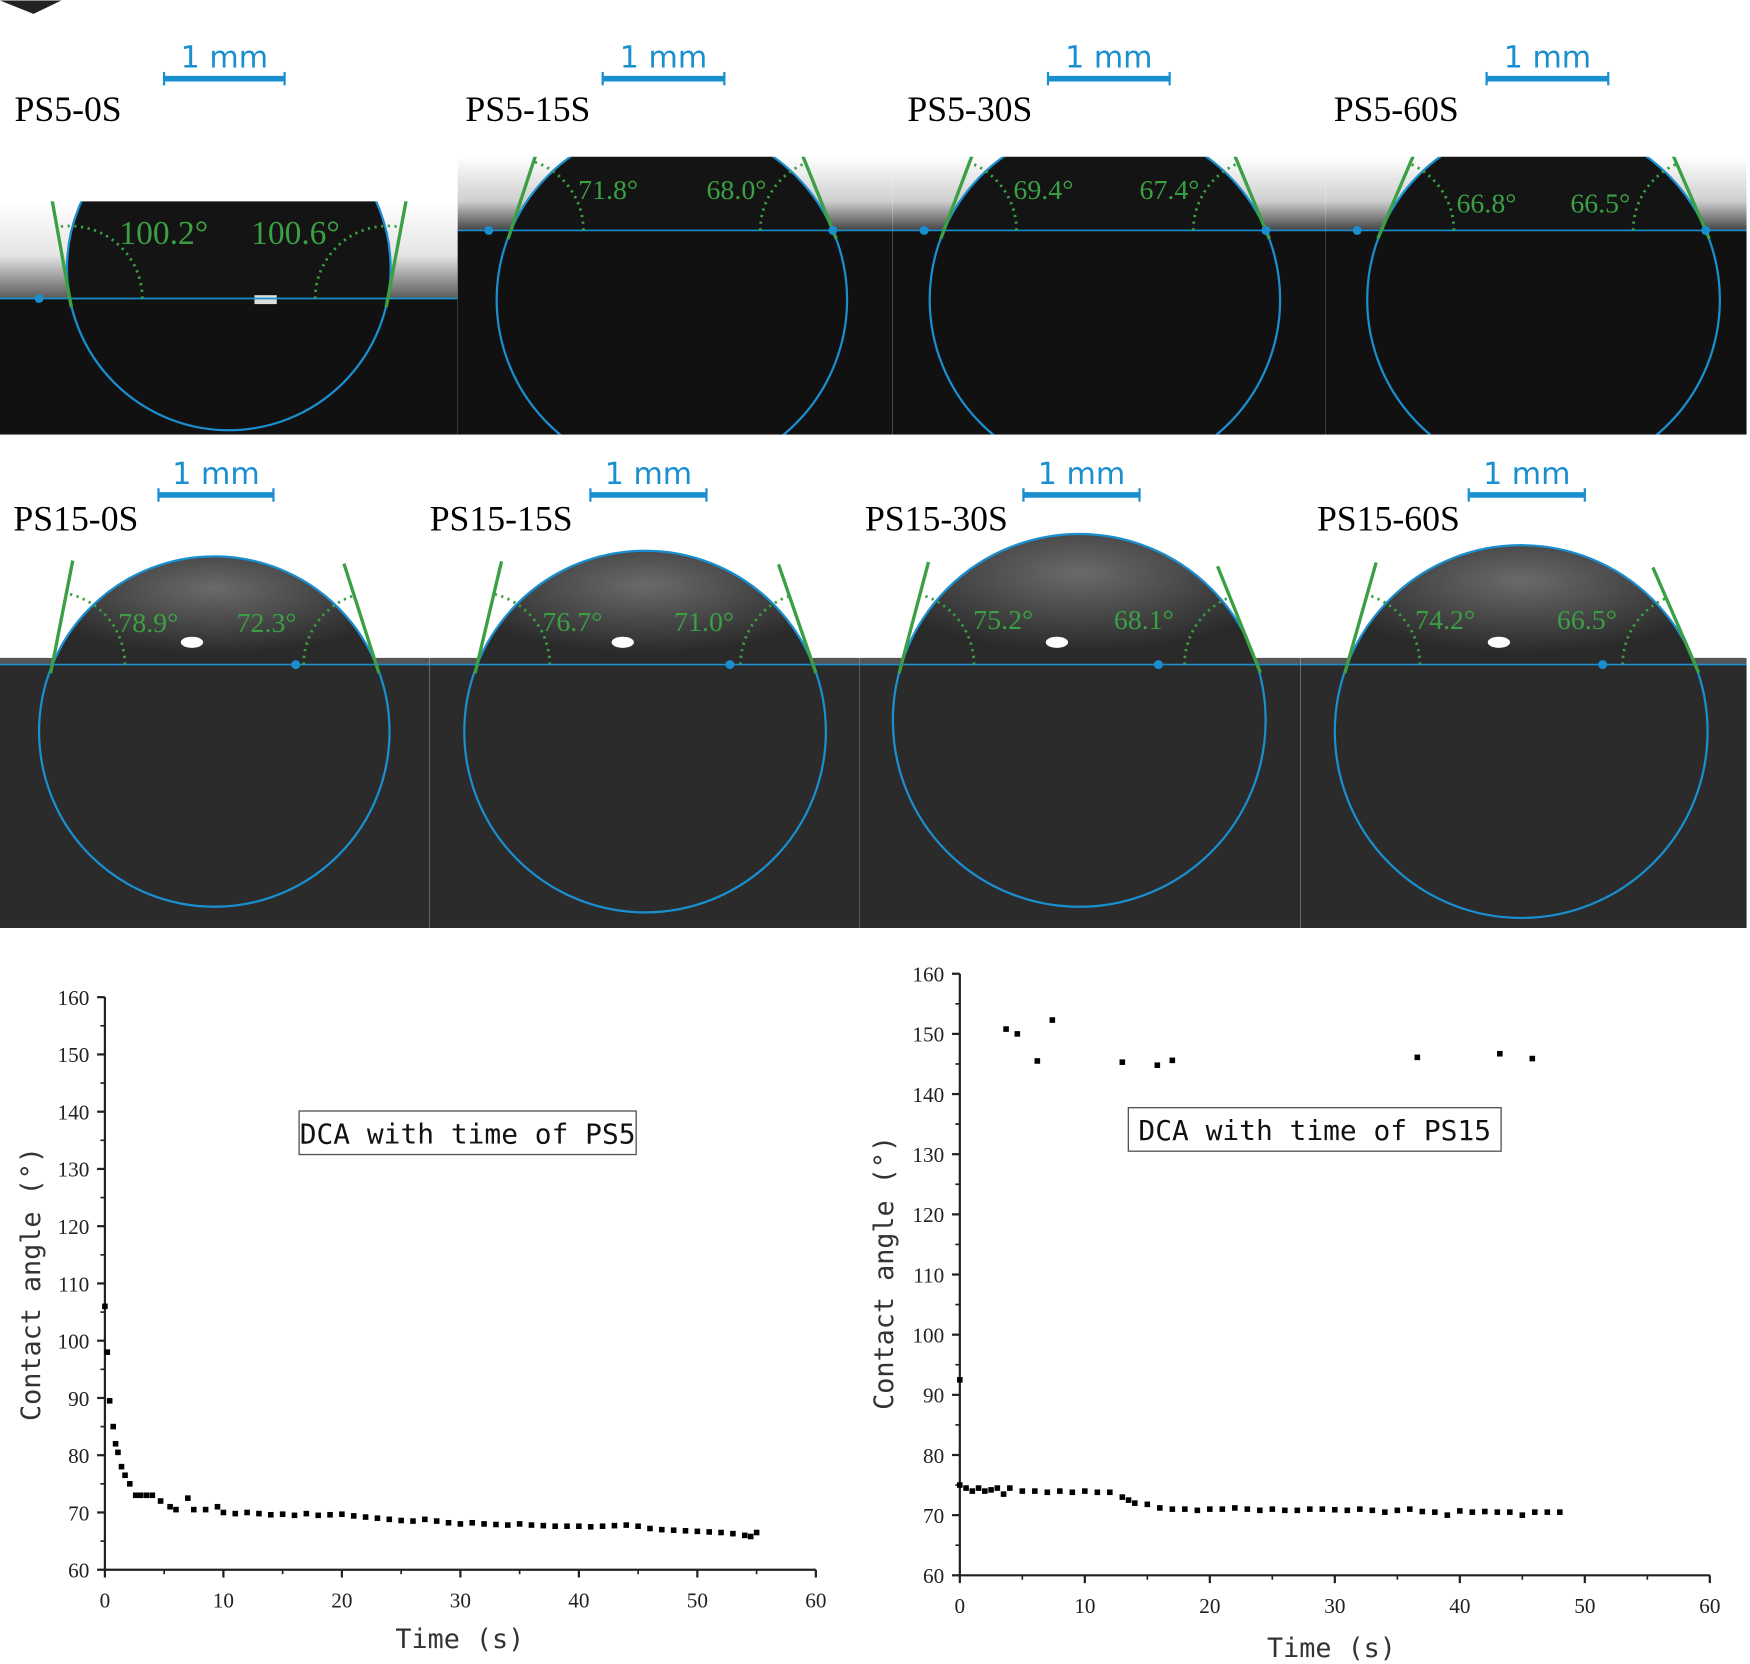  I want to click on sample-label: PS15-60S, so click(1388, 519).